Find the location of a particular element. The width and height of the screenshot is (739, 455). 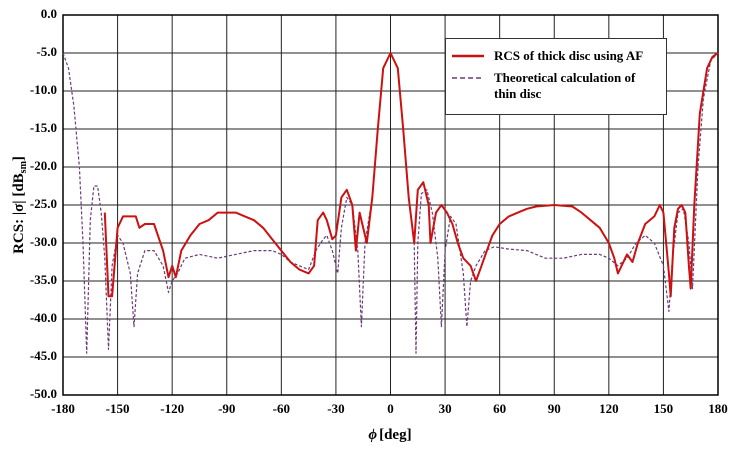

x-tick-label: 30 is located at coordinates (445, 408).